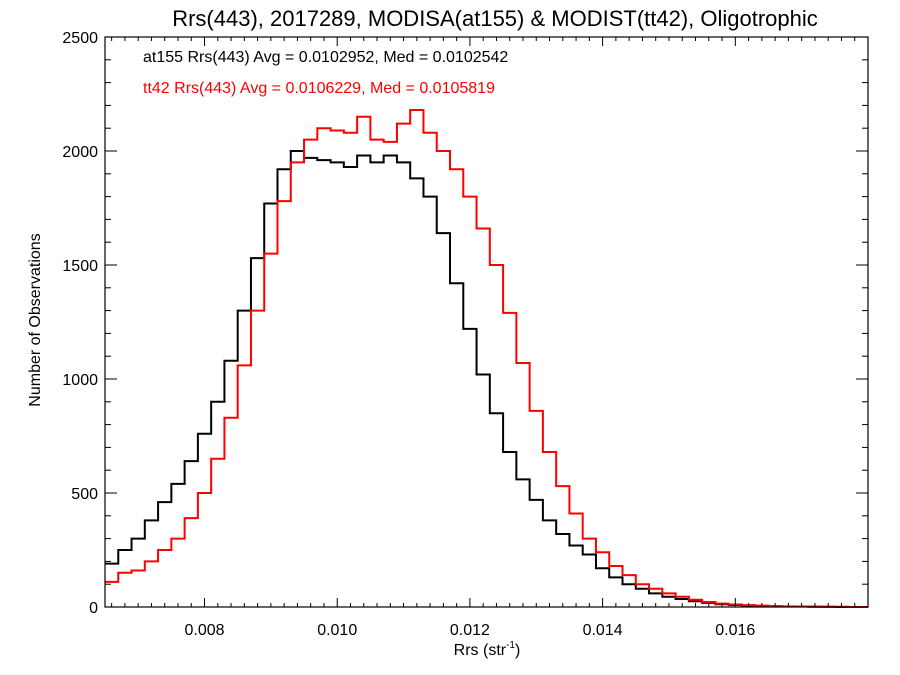  I want to click on y-tick-label: 0, so click(93, 608).